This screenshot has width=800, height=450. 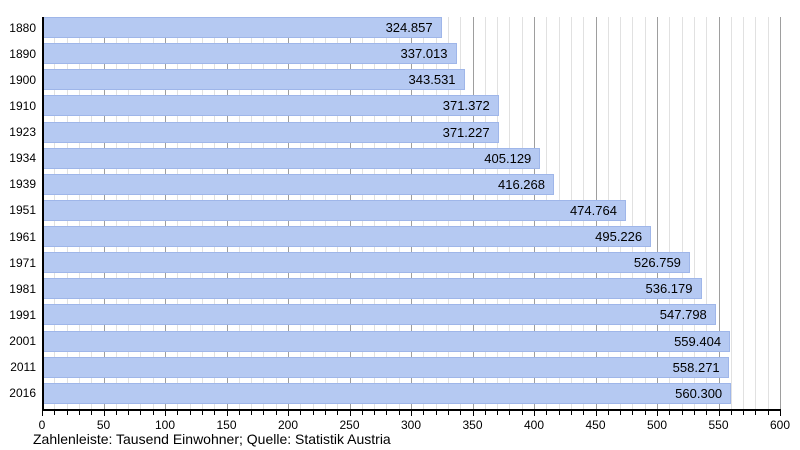 What do you see at coordinates (22, 53) in the screenshot?
I see `y-axis-year-label: 1890` at bounding box center [22, 53].